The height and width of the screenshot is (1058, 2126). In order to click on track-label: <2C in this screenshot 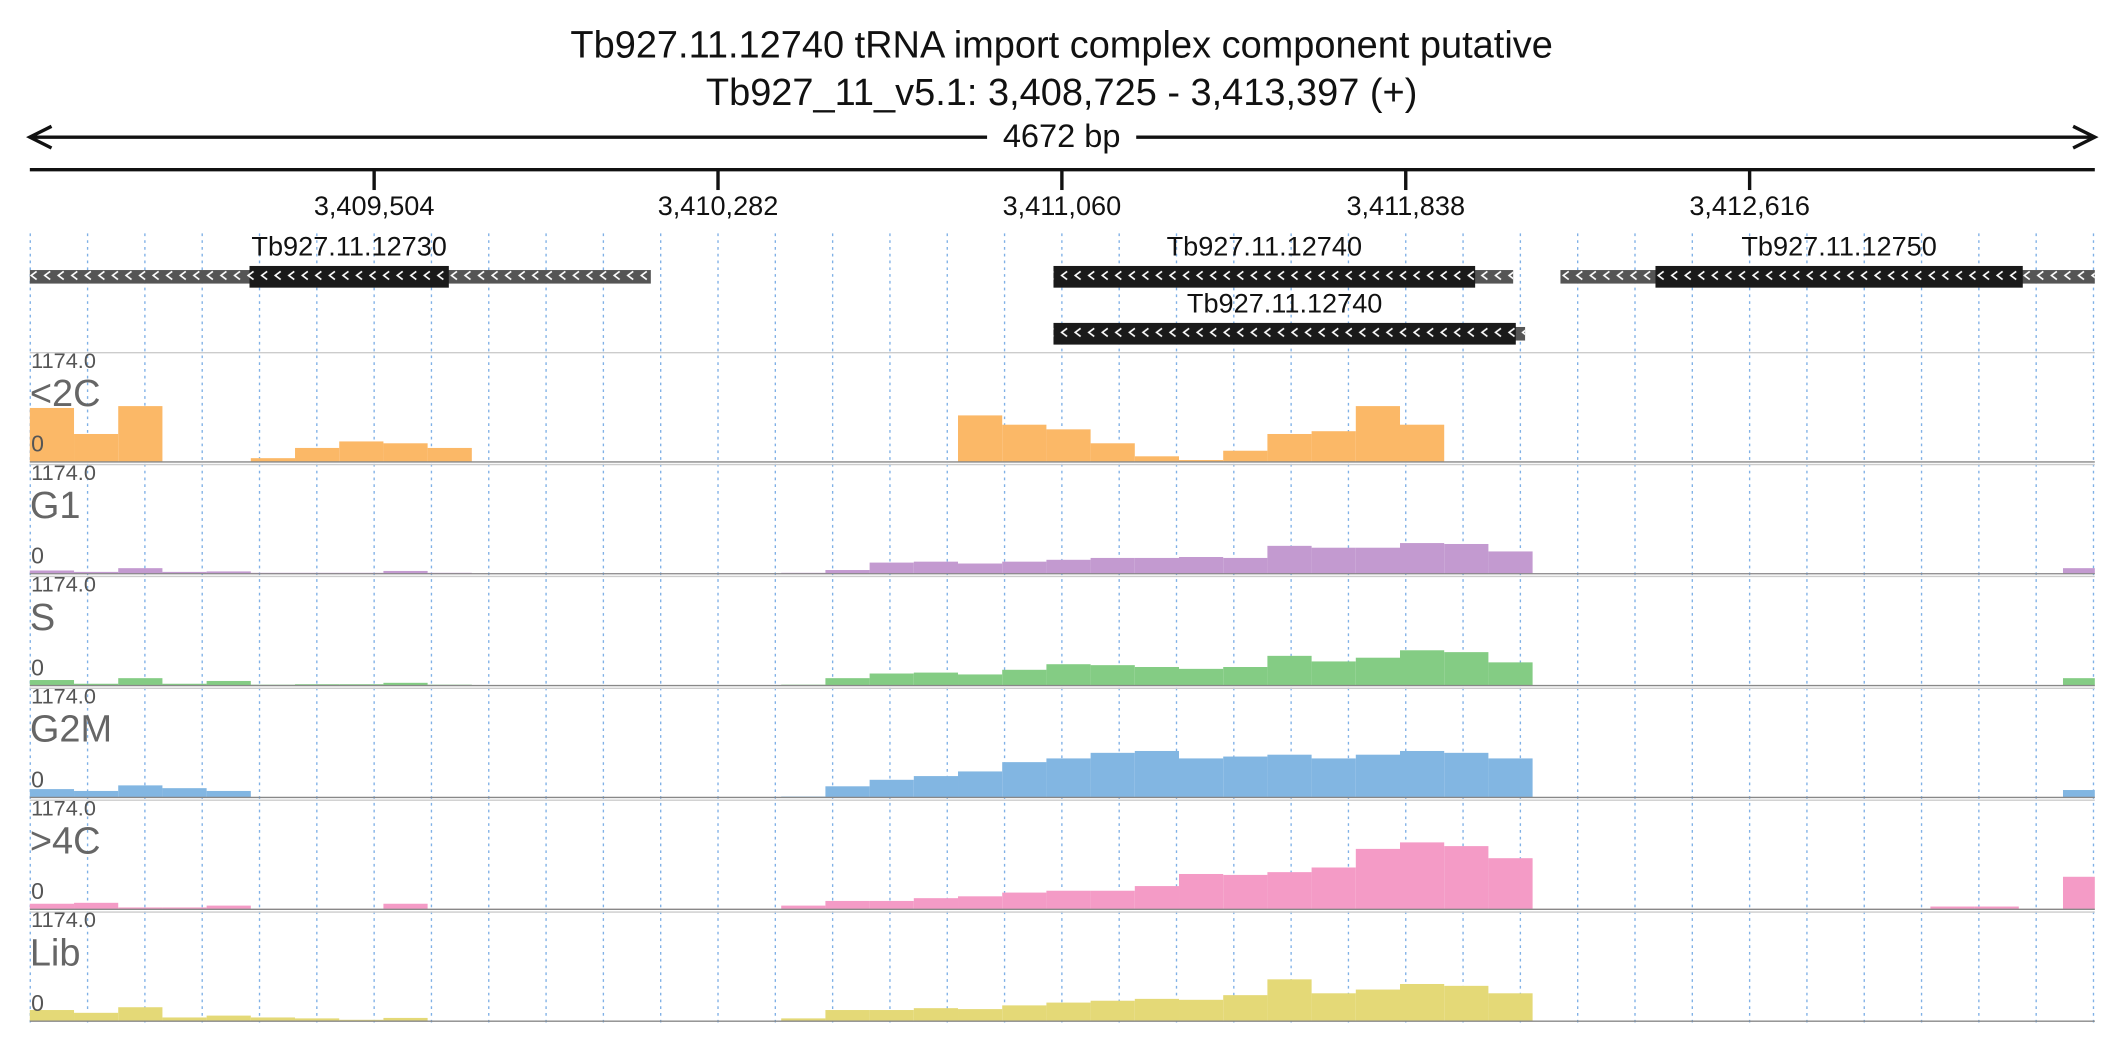, I will do `click(65, 394)`.